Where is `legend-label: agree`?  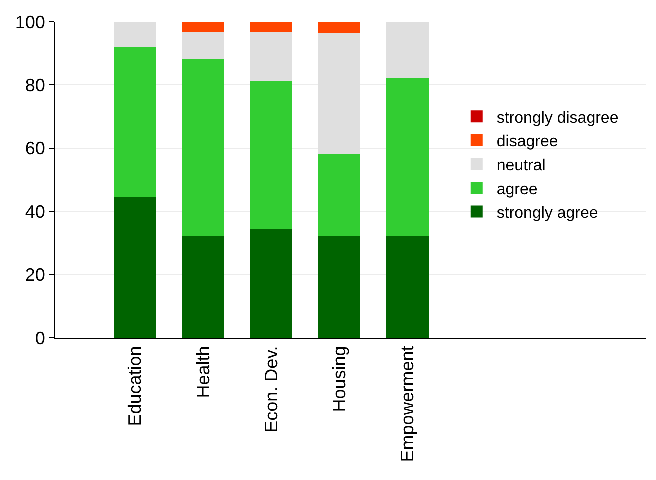 legend-label: agree is located at coordinates (517, 189).